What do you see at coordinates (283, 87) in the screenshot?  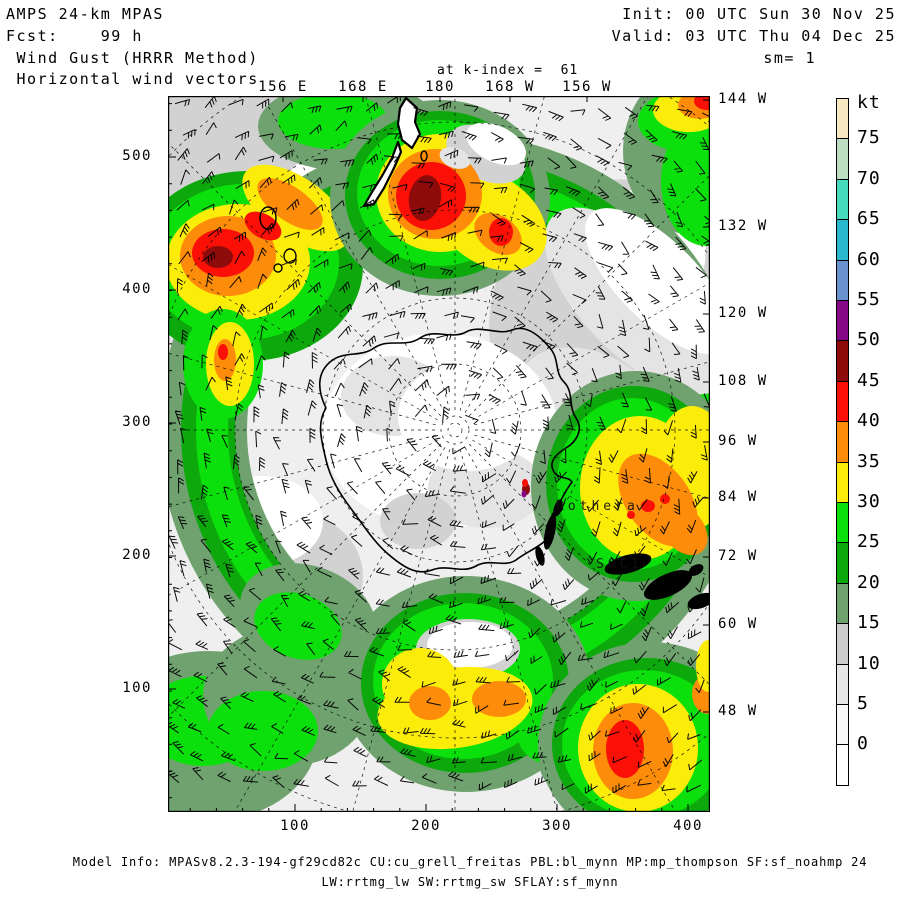 I see `axis-label-top: 156 E` at bounding box center [283, 87].